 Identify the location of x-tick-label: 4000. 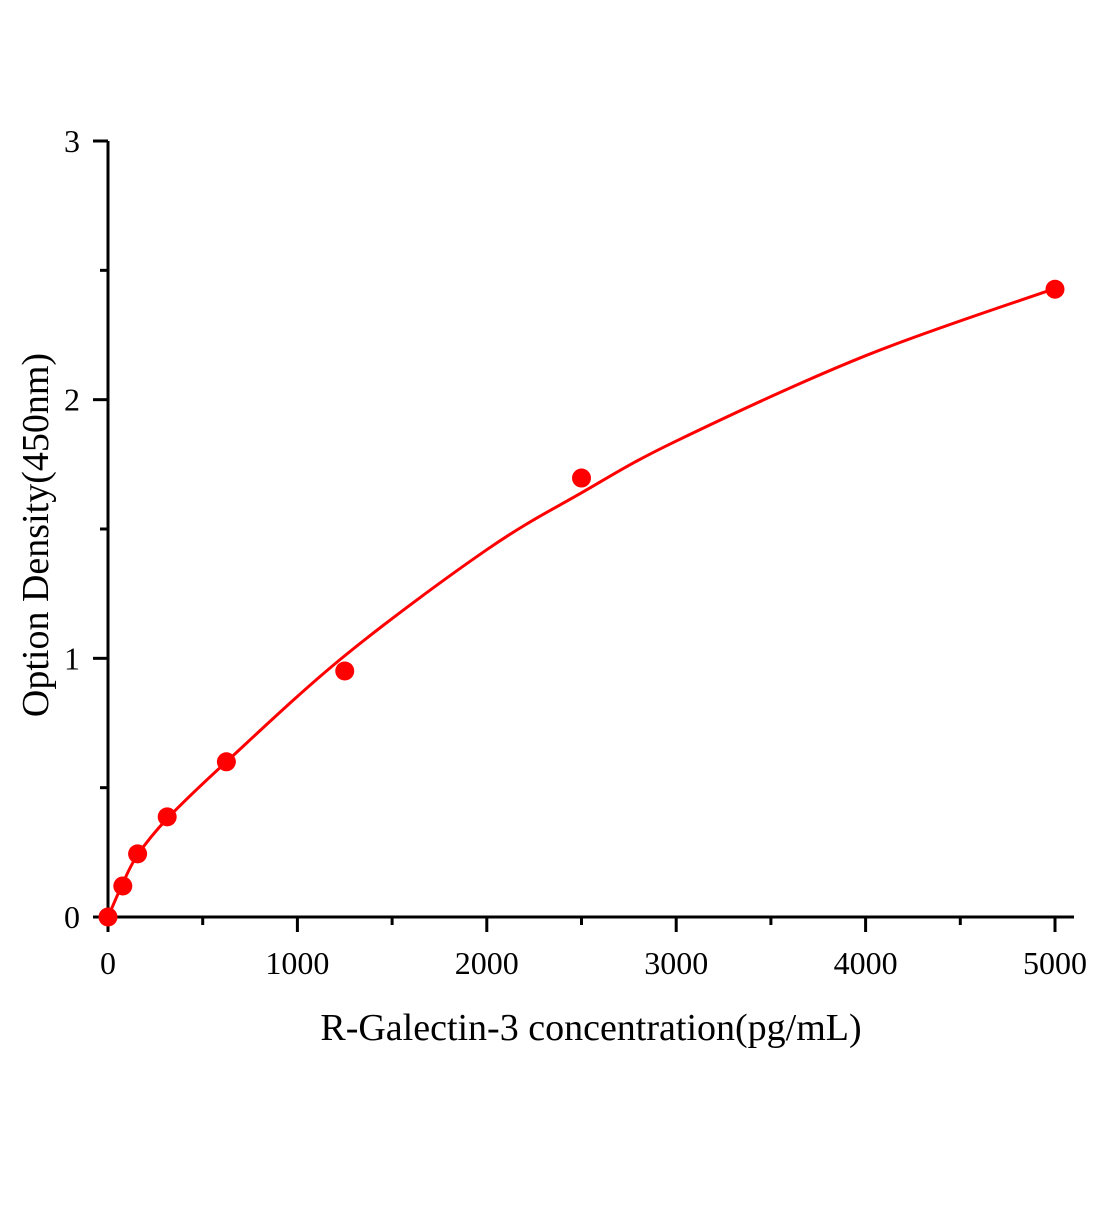
(866, 963).